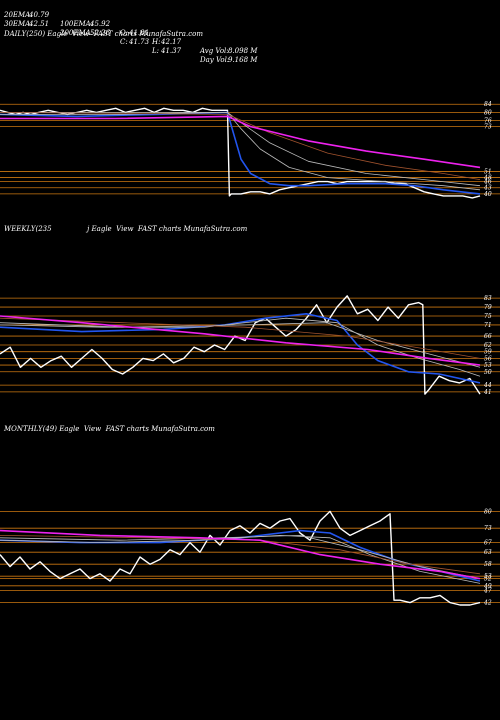 The image size is (500, 720). I want to click on ema100-label: 100EMA:, so click(77, 24).